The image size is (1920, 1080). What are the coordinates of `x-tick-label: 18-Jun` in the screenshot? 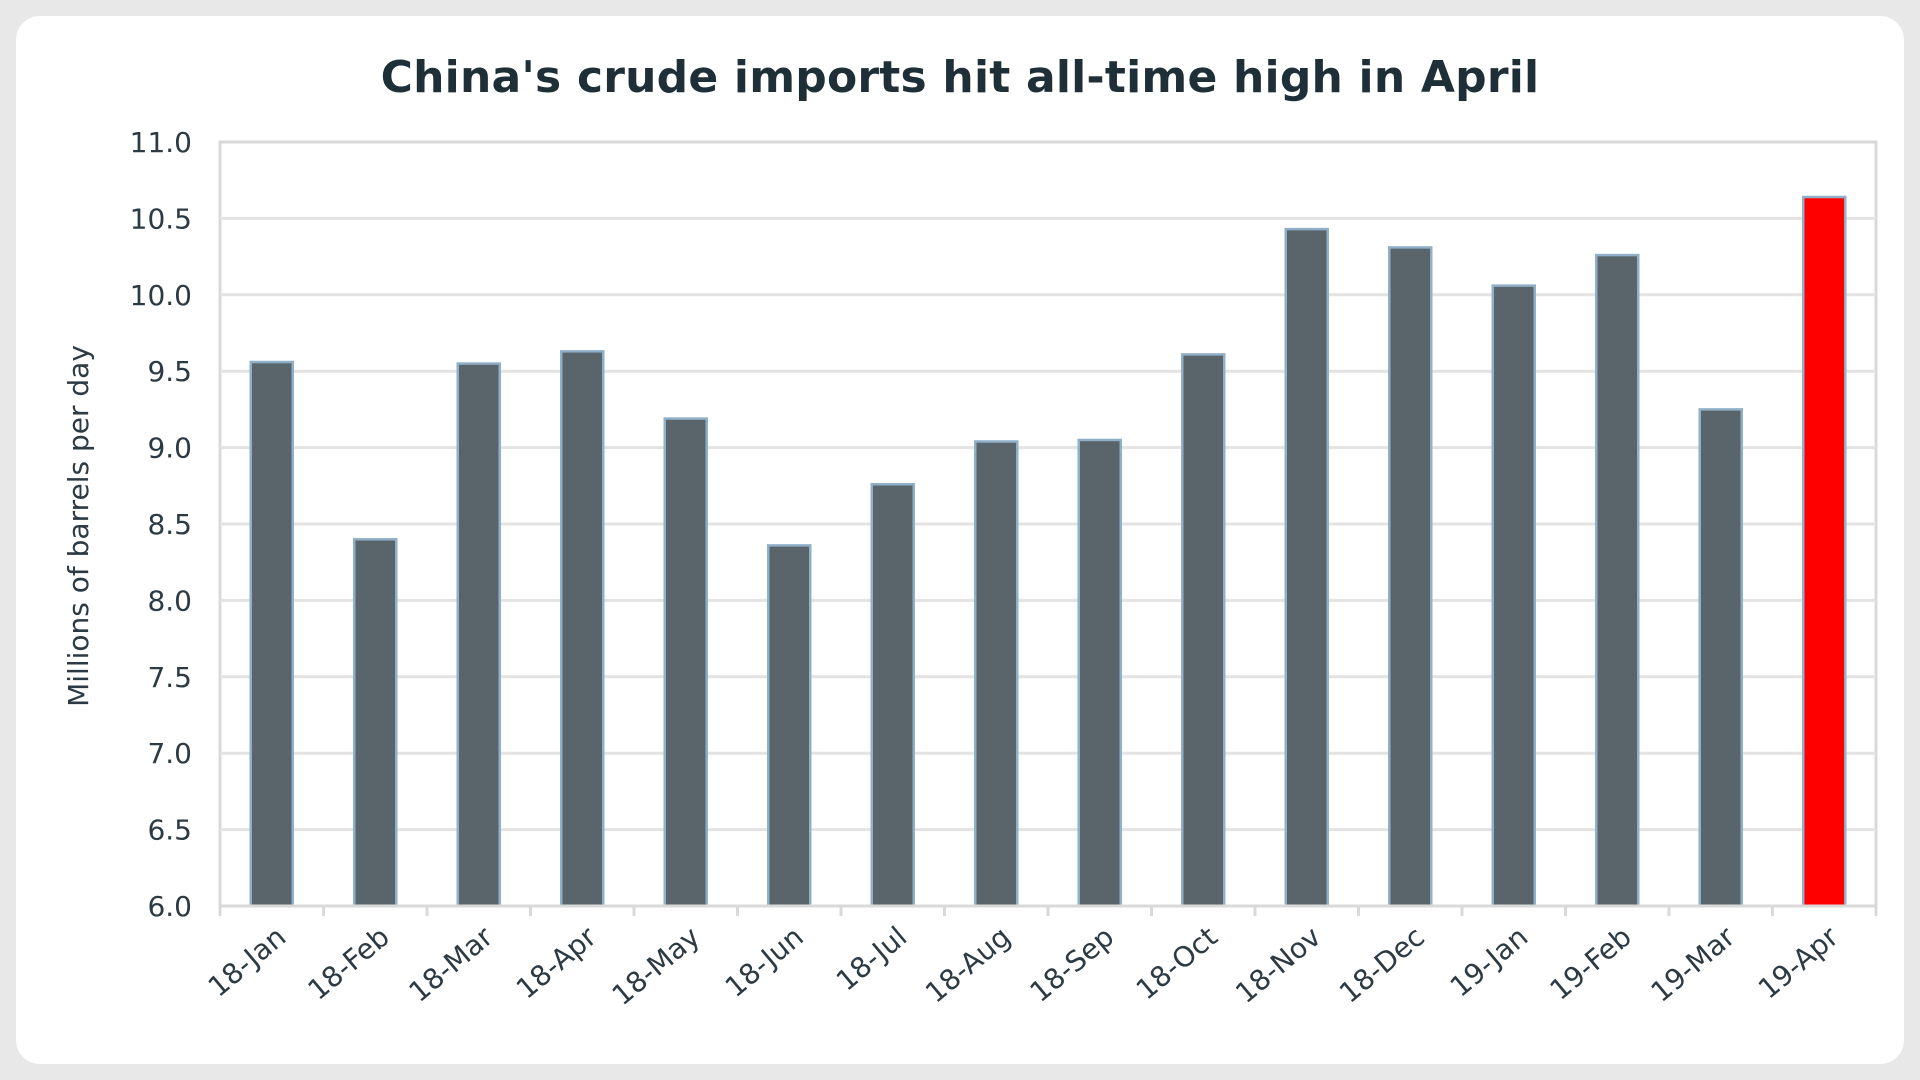 It's located at (764, 962).